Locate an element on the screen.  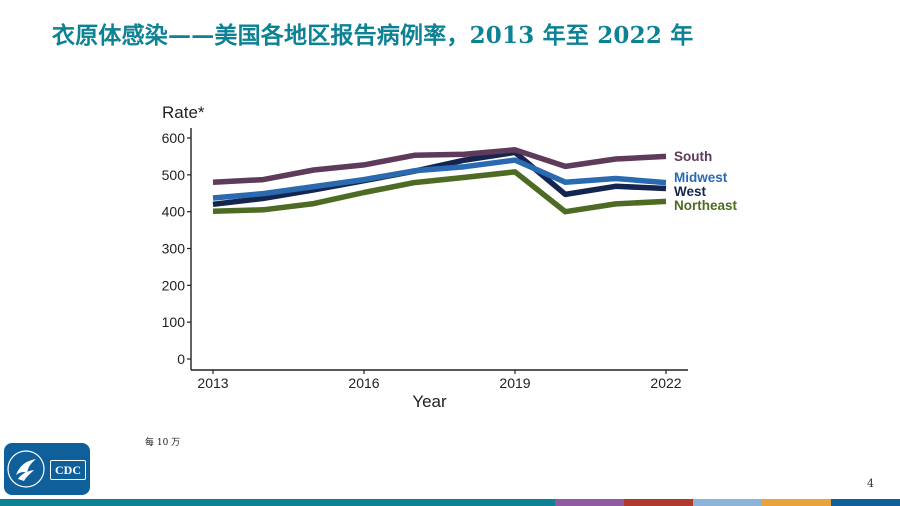
x-tick-label: 2016 is located at coordinates (363, 383).